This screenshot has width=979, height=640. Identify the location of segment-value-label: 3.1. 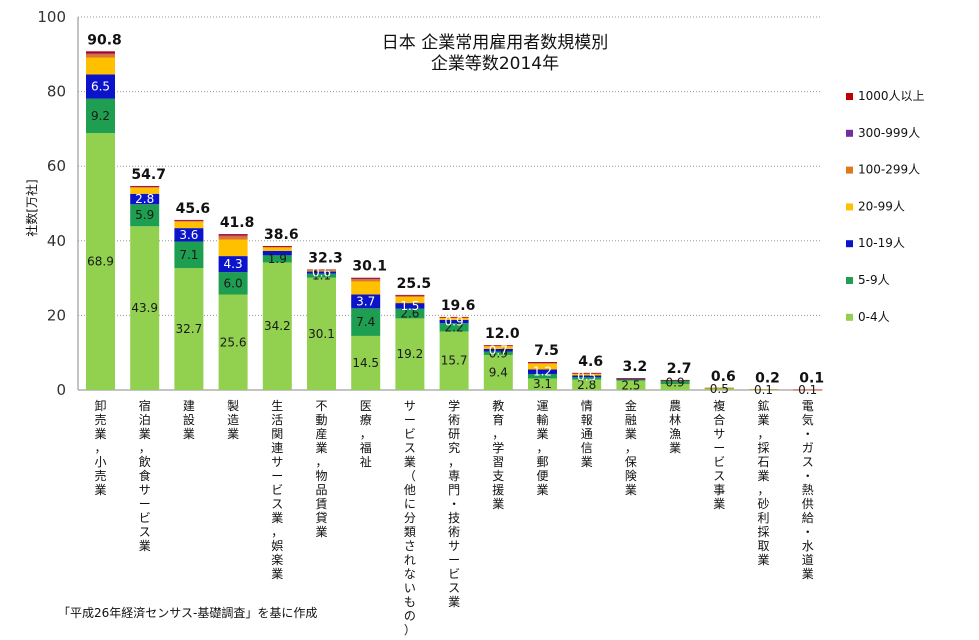
(542, 384).